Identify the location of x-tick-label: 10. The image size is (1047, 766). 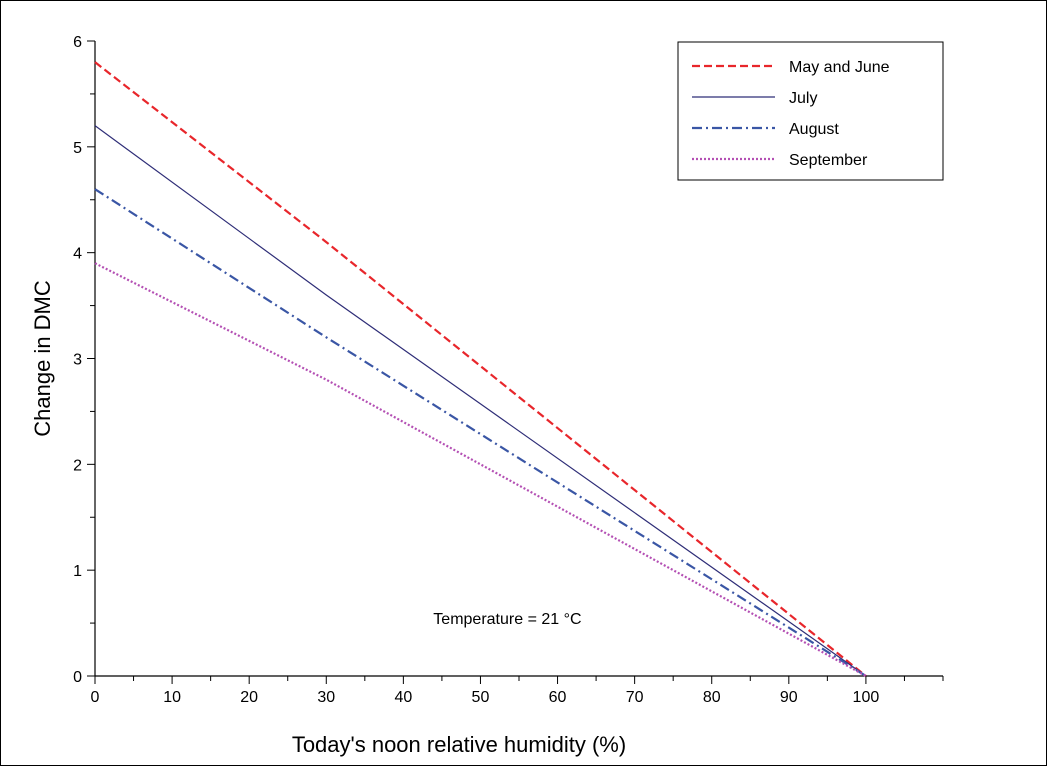
(172, 697).